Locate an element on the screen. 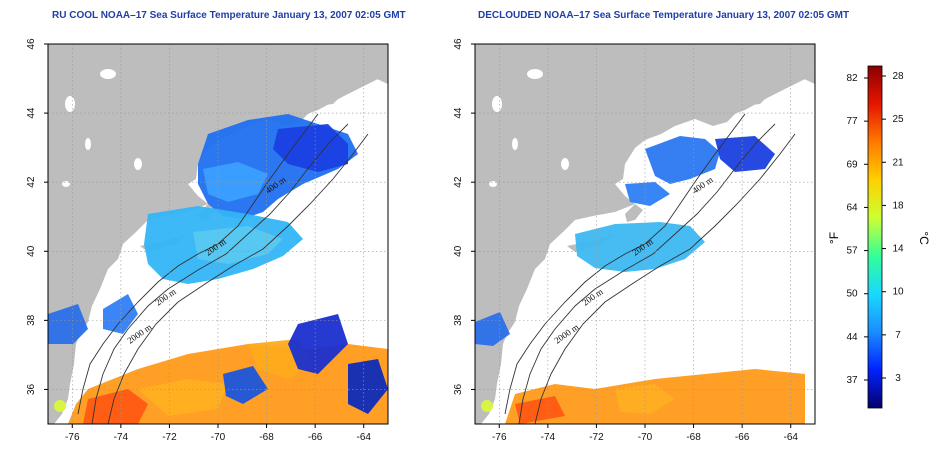 The width and height of the screenshot is (950, 475). temperature-colorbar: 82 77 69 64 57 50 44 37 28 25 21 18 14 10 7 3 °F °C is located at coordinates (879, 237).